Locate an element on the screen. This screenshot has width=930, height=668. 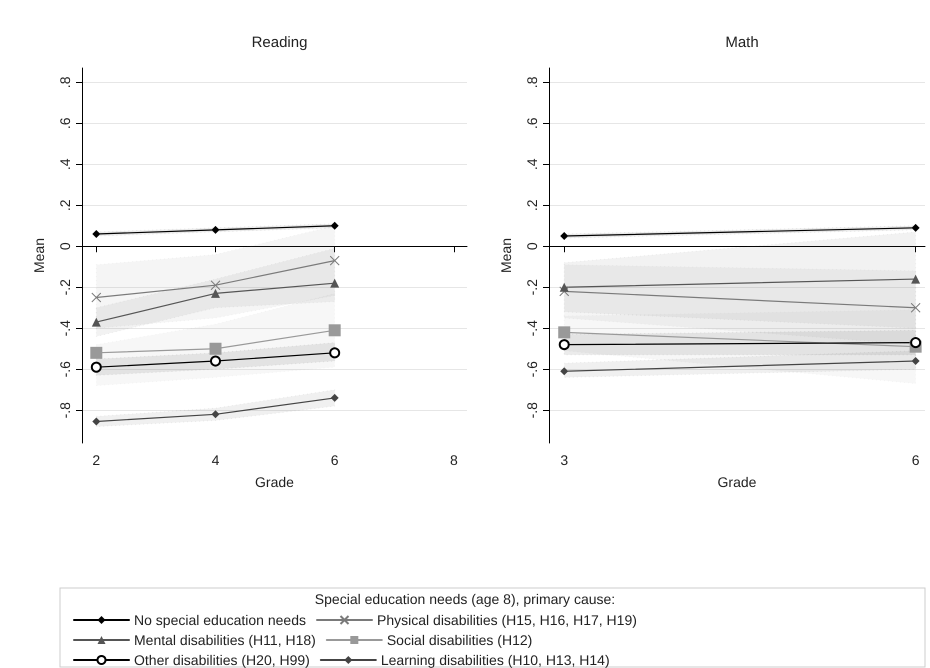
legend-title: Special education needs (age 8), primary cause: is located at coordinates (465, 599).